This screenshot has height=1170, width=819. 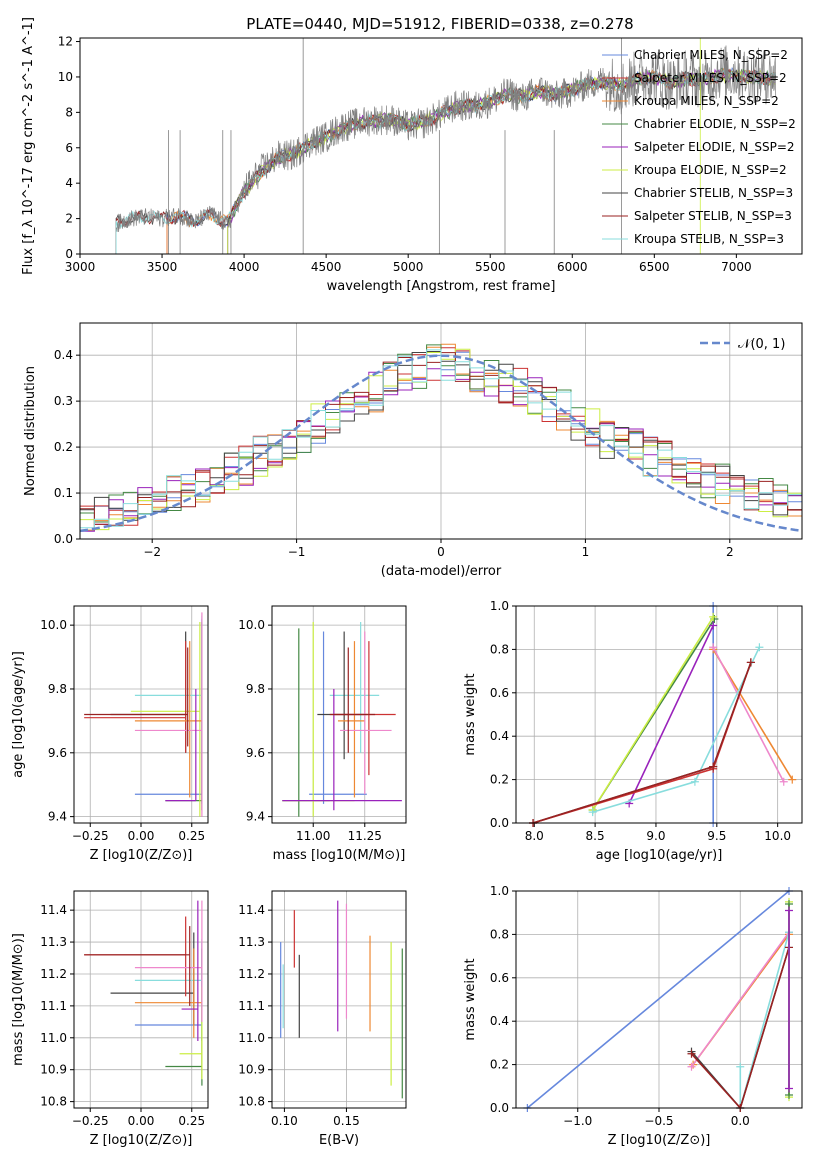 What do you see at coordinates (244, 267) in the screenshot?
I see `x-tick-label: 4000` at bounding box center [244, 267].